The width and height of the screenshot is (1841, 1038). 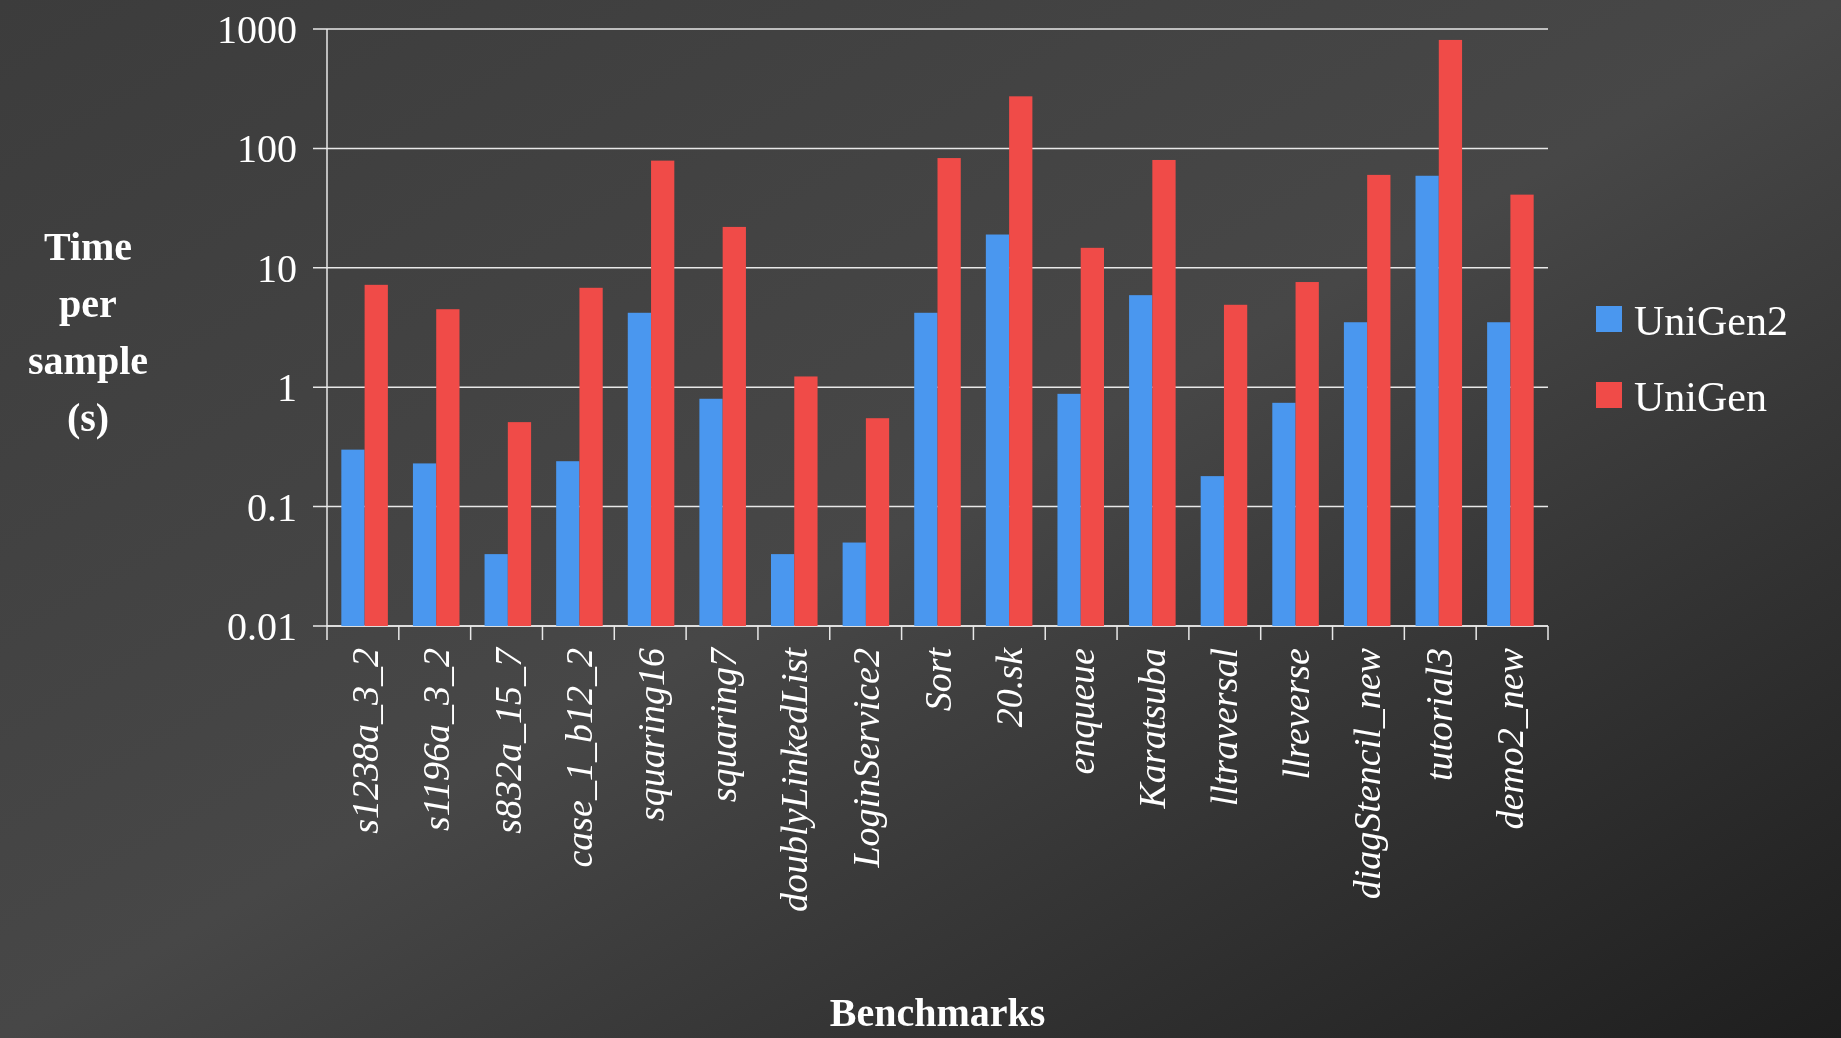 What do you see at coordinates (937, 679) in the screenshot?
I see `x-tick-label: Sort` at bounding box center [937, 679].